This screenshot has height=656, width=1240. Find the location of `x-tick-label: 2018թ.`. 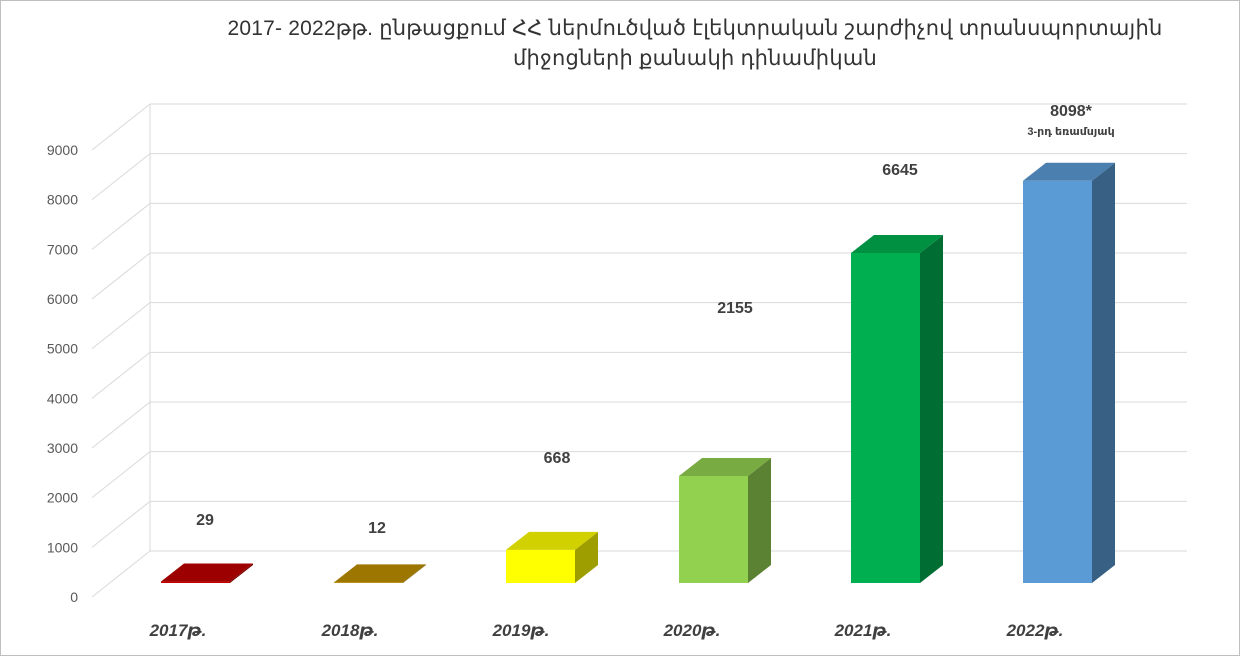

x-tick-label: 2018թ. is located at coordinates (350, 630).